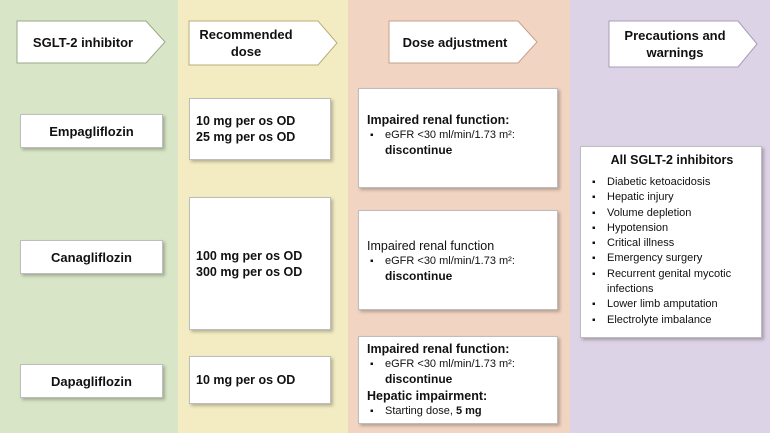  What do you see at coordinates (91, 131) in the screenshot?
I see `drug-name-empagliflozin: Empagliflozin` at bounding box center [91, 131].